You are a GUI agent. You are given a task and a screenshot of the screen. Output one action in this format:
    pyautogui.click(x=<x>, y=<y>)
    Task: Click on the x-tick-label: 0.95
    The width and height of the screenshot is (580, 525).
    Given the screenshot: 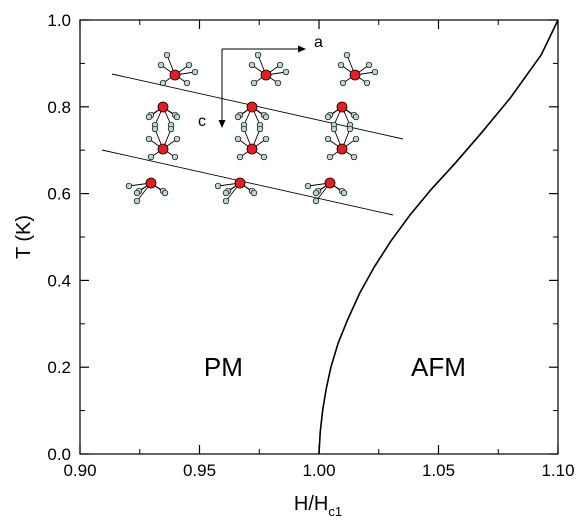 What is the action you would take?
    pyautogui.click(x=199, y=470)
    